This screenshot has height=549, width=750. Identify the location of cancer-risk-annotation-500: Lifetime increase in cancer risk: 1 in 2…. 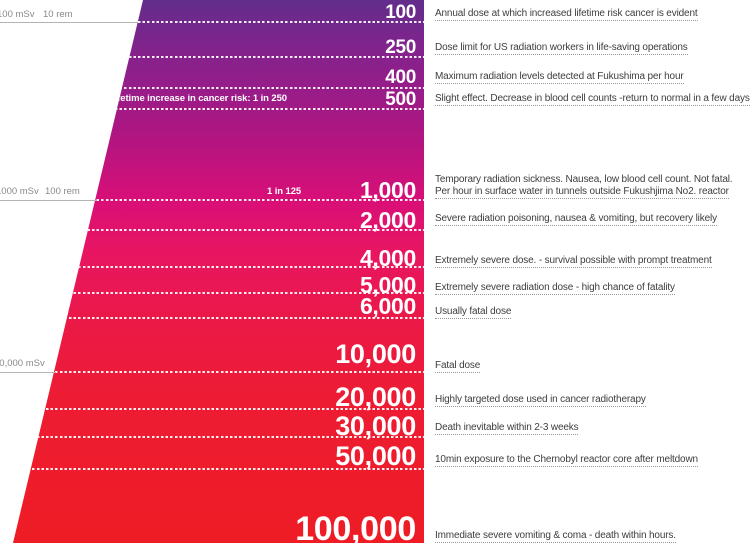
(198, 98).